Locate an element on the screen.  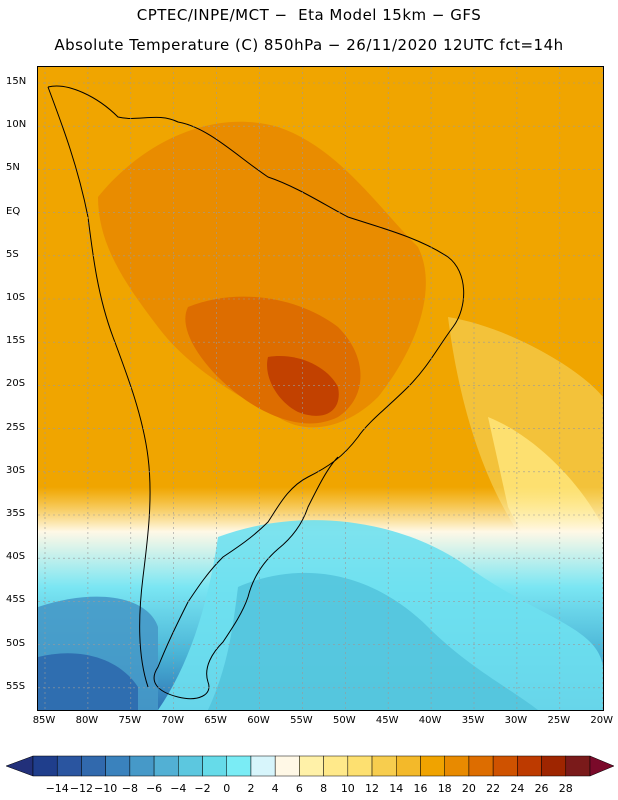
colorbar-label: 0 is located at coordinates (227, 788).